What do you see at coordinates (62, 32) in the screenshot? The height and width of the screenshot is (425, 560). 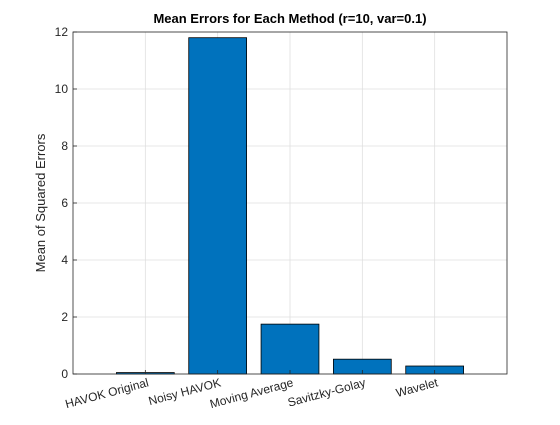 I see `y-tick-label: 12` at bounding box center [62, 32].